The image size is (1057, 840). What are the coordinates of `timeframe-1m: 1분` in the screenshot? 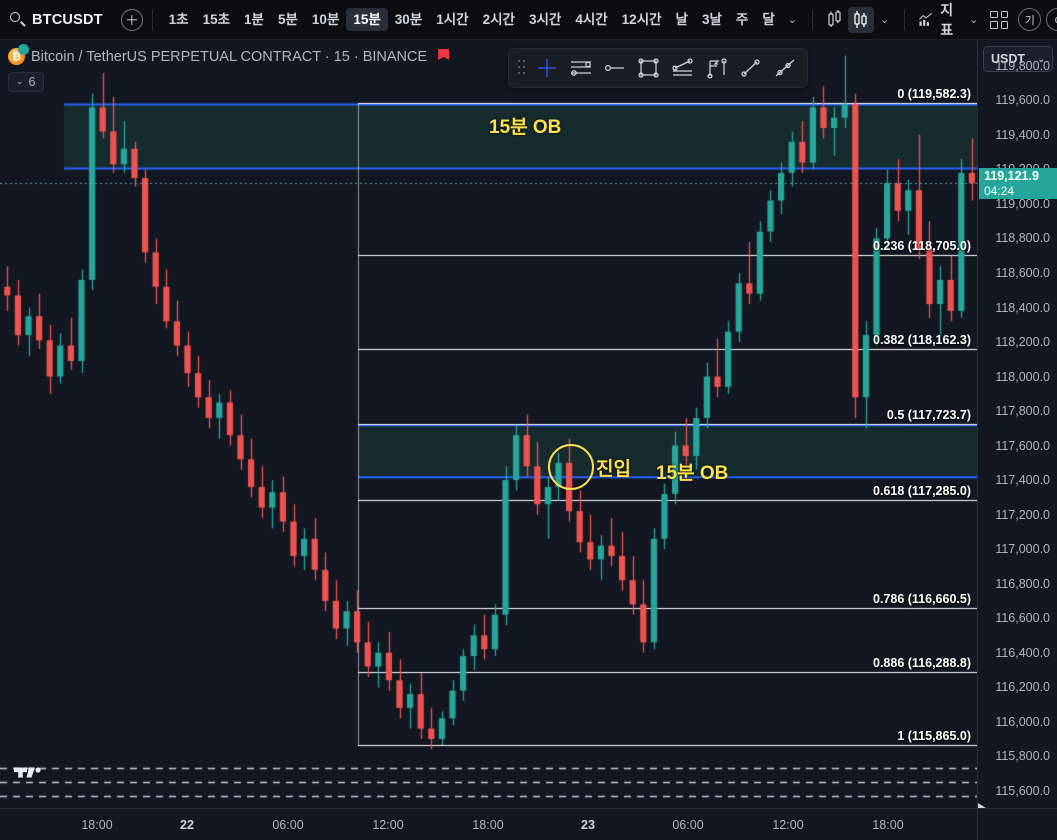 It's located at (254, 19).